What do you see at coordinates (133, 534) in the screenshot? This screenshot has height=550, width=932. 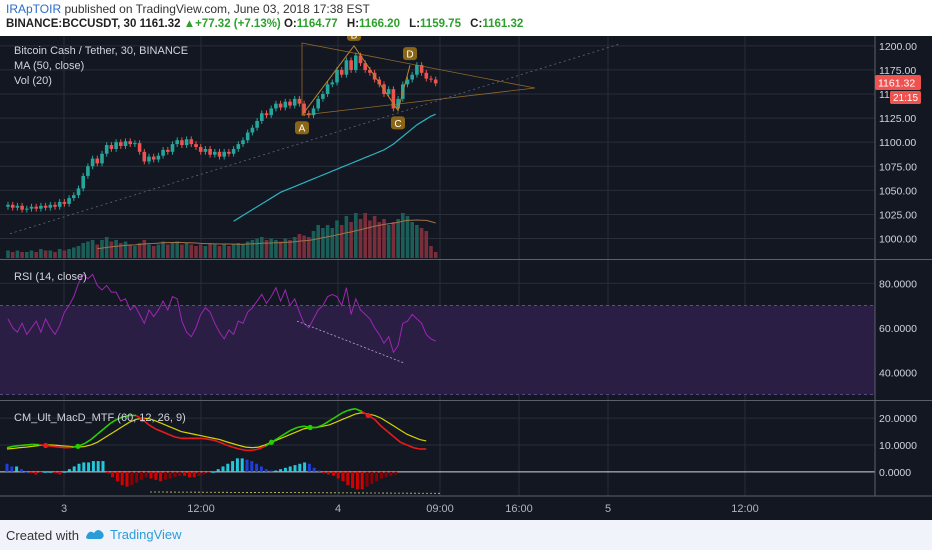 I see `tradingview-brand: TradingView` at bounding box center [133, 534].